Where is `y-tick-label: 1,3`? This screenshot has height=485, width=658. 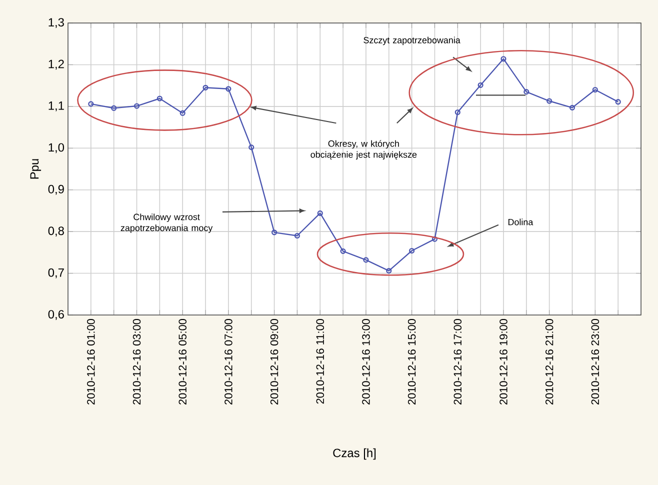 y-tick-label: 1,3 is located at coordinates (56, 23).